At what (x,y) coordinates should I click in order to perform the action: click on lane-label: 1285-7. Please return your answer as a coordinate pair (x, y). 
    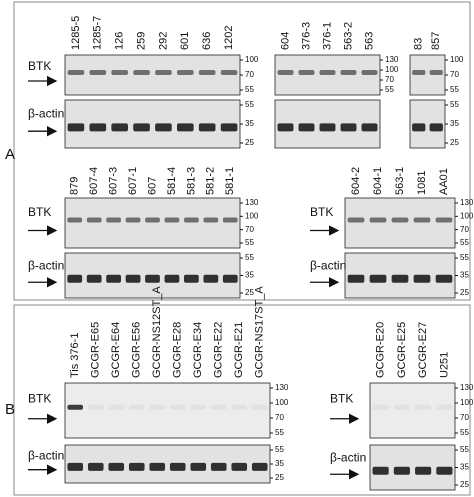
    Looking at the image, I should click on (98, 33).